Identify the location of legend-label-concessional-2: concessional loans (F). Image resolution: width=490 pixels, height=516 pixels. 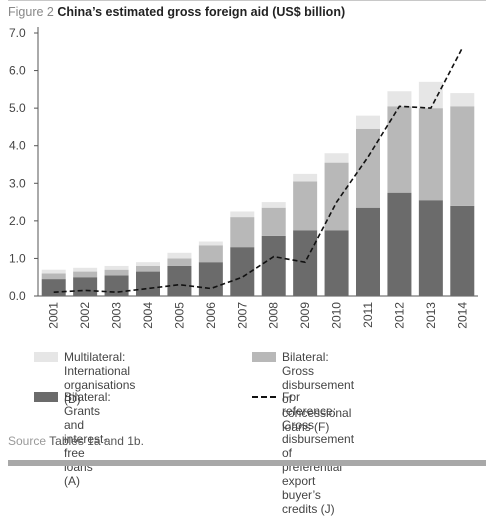
(317, 420).